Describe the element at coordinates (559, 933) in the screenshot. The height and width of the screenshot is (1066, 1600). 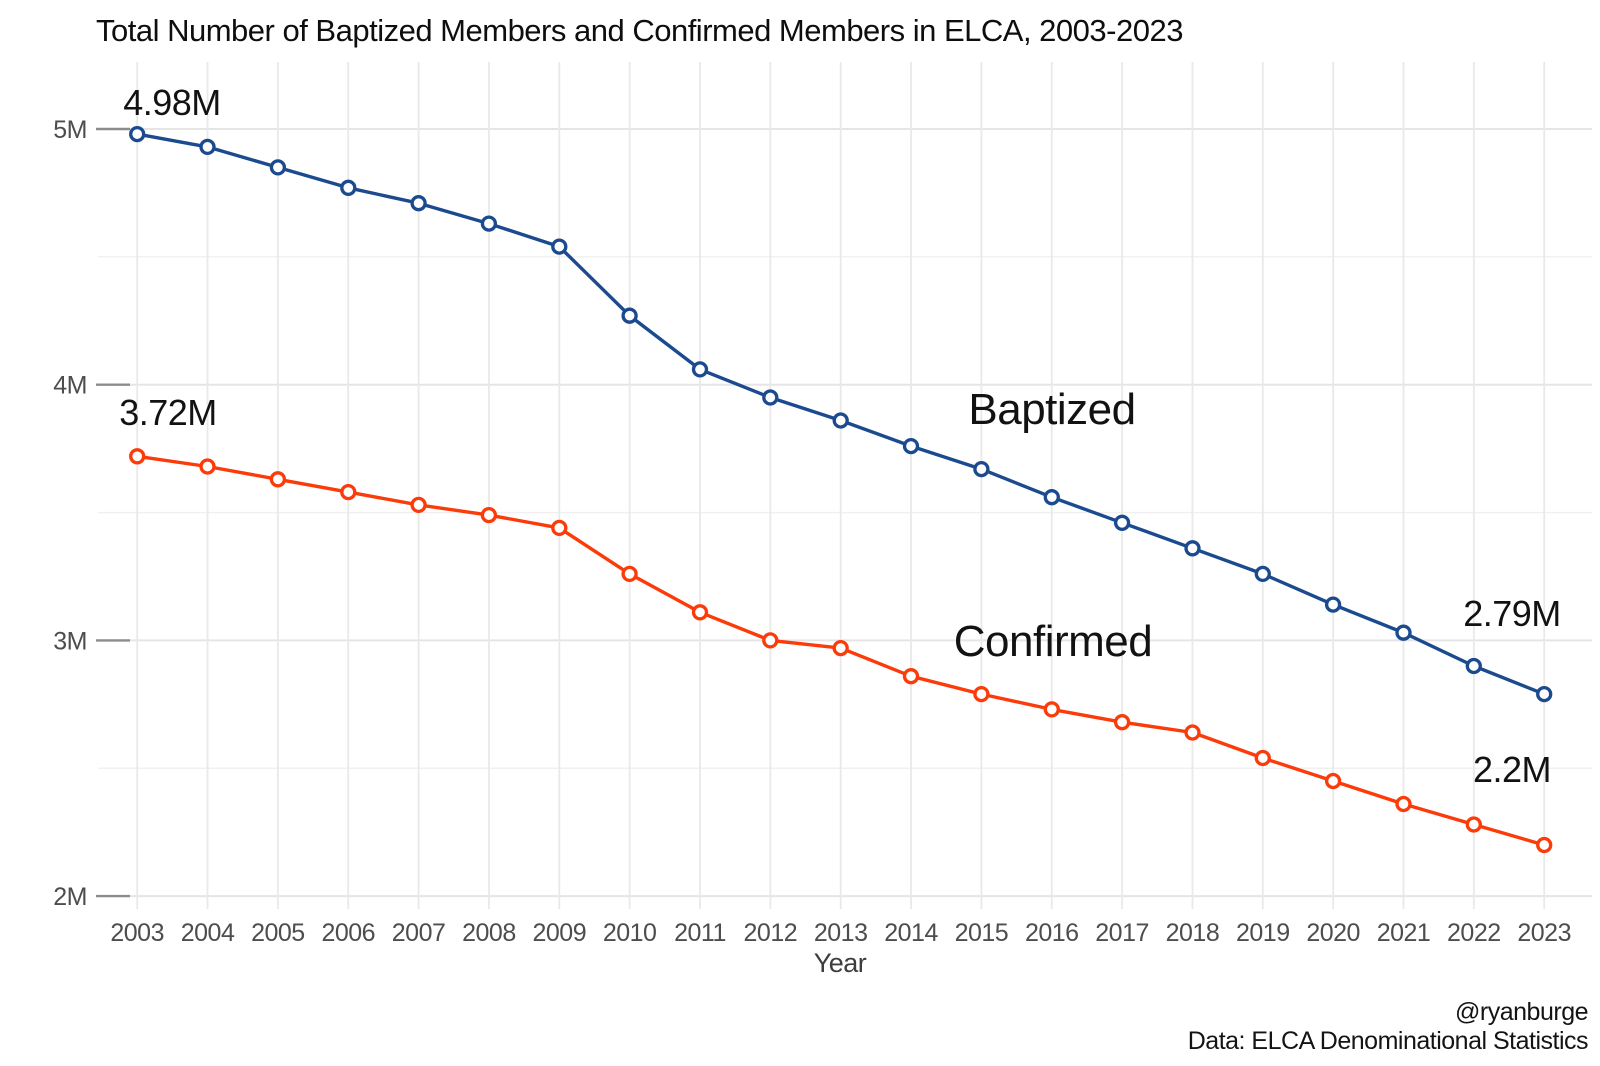
I see `x-tick-label: 2009` at that location.